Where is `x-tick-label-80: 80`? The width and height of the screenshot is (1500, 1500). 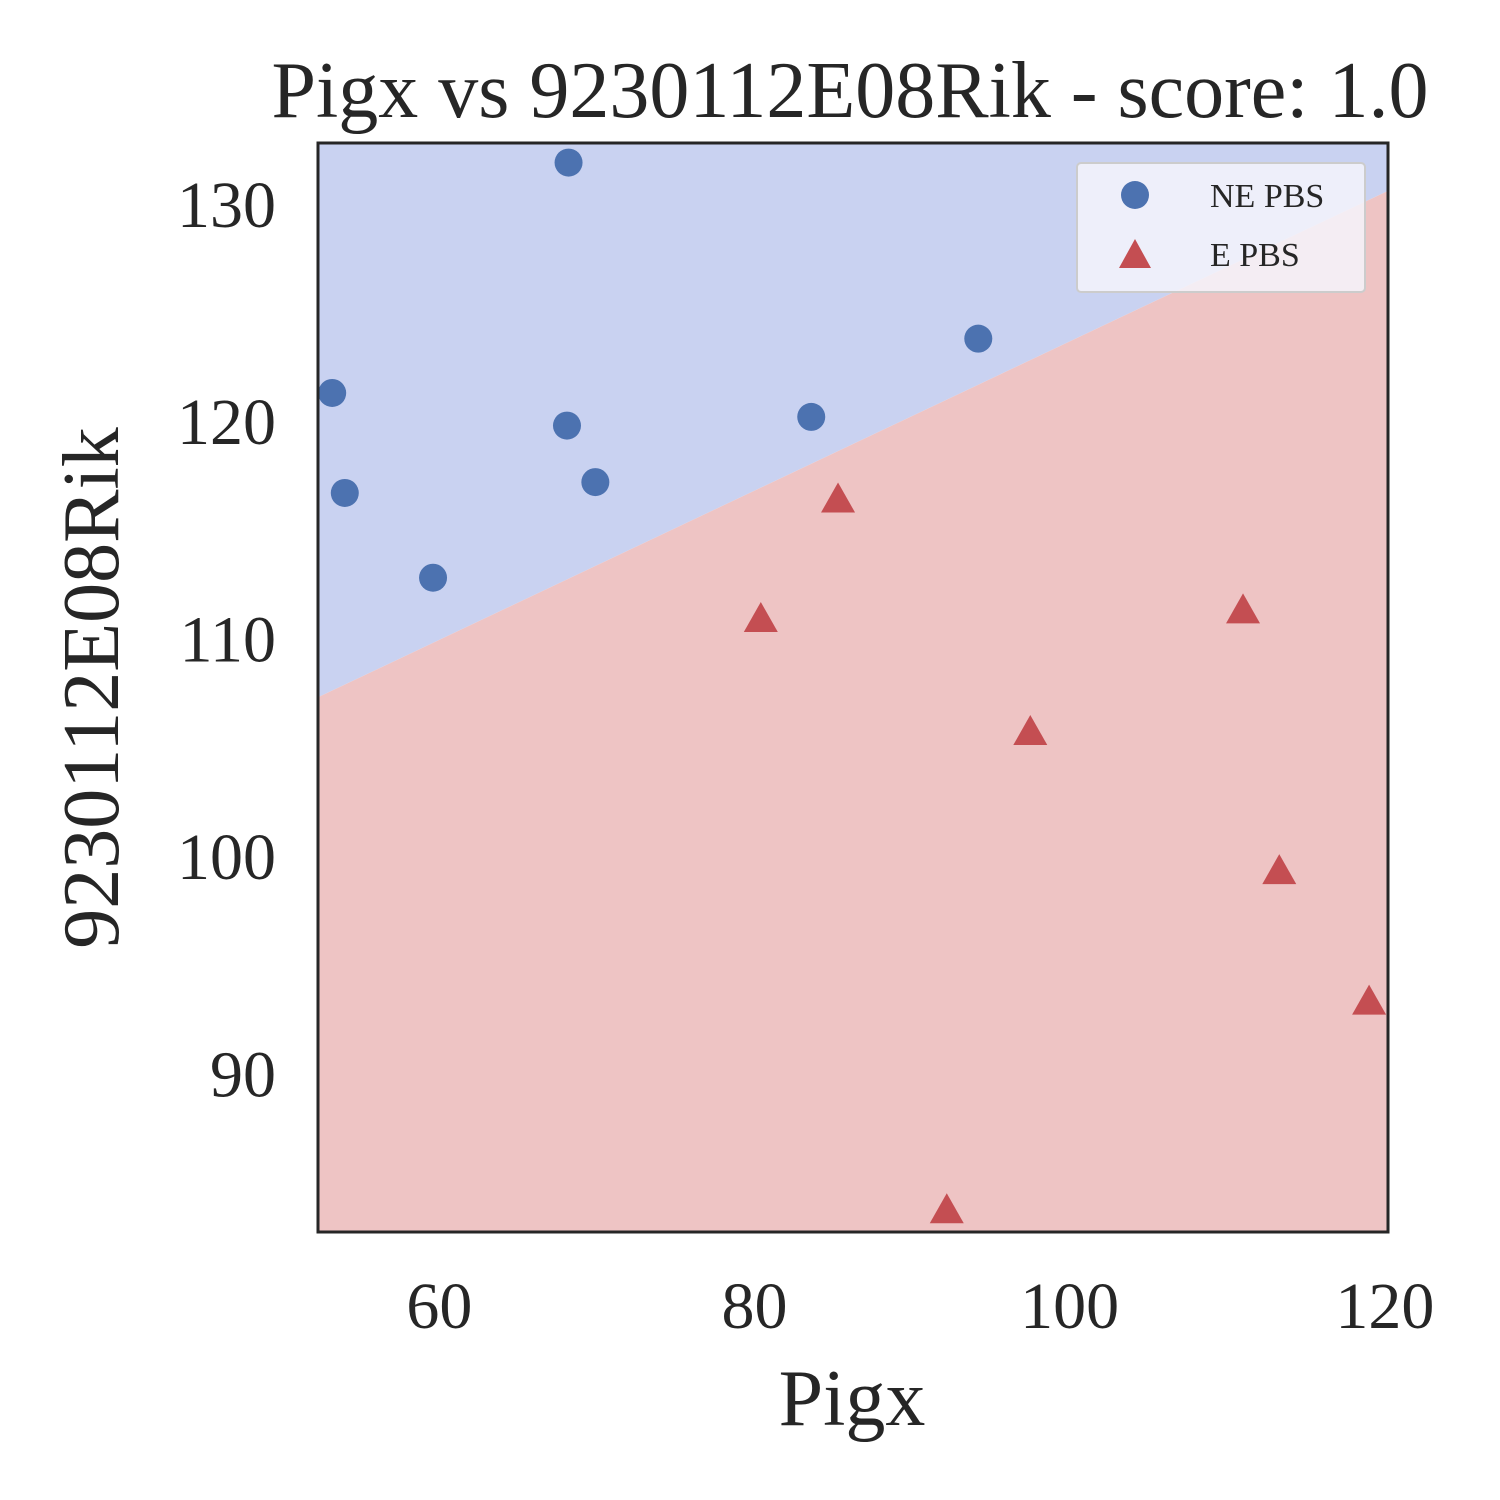
x-tick-label-80: 80 is located at coordinates (755, 1306).